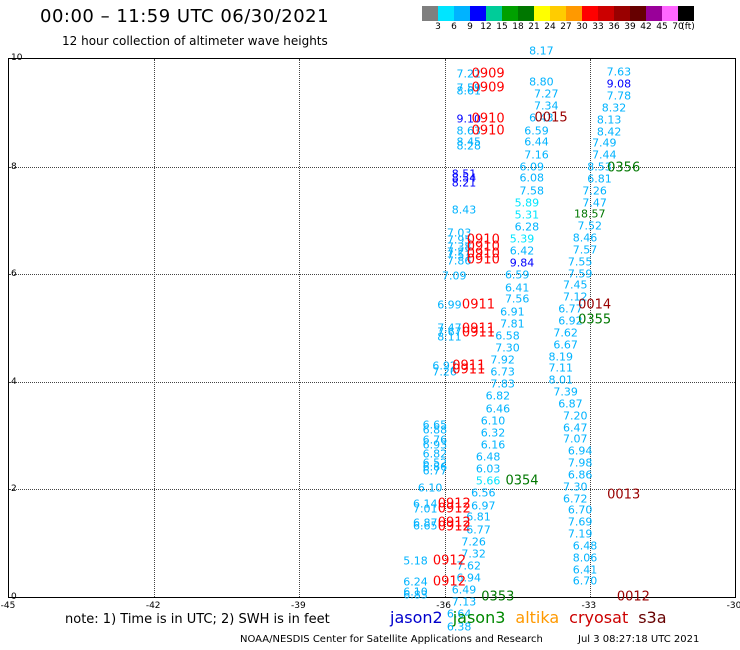 Image resolution: width=740 pixels, height=650 pixels. I want to click on wave-height-value: 5.89, so click(527, 203).